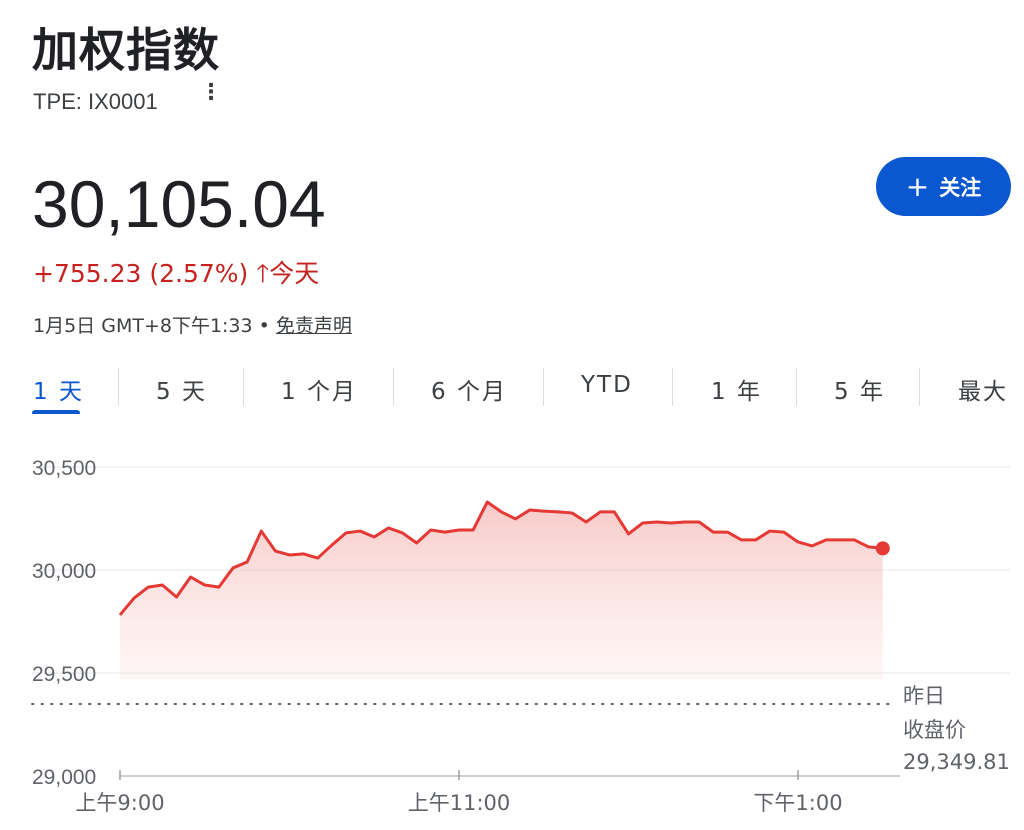 This screenshot has height=830, width=1024. Describe the element at coordinates (126, 50) in the screenshot. I see `page-title: 加权指数` at that location.